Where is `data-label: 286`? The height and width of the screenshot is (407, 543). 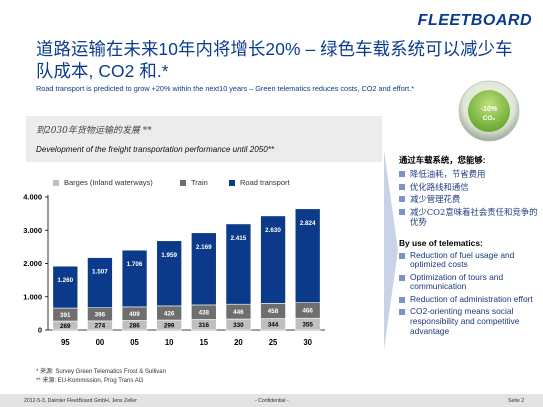 data-label: 286 is located at coordinates (134, 326).